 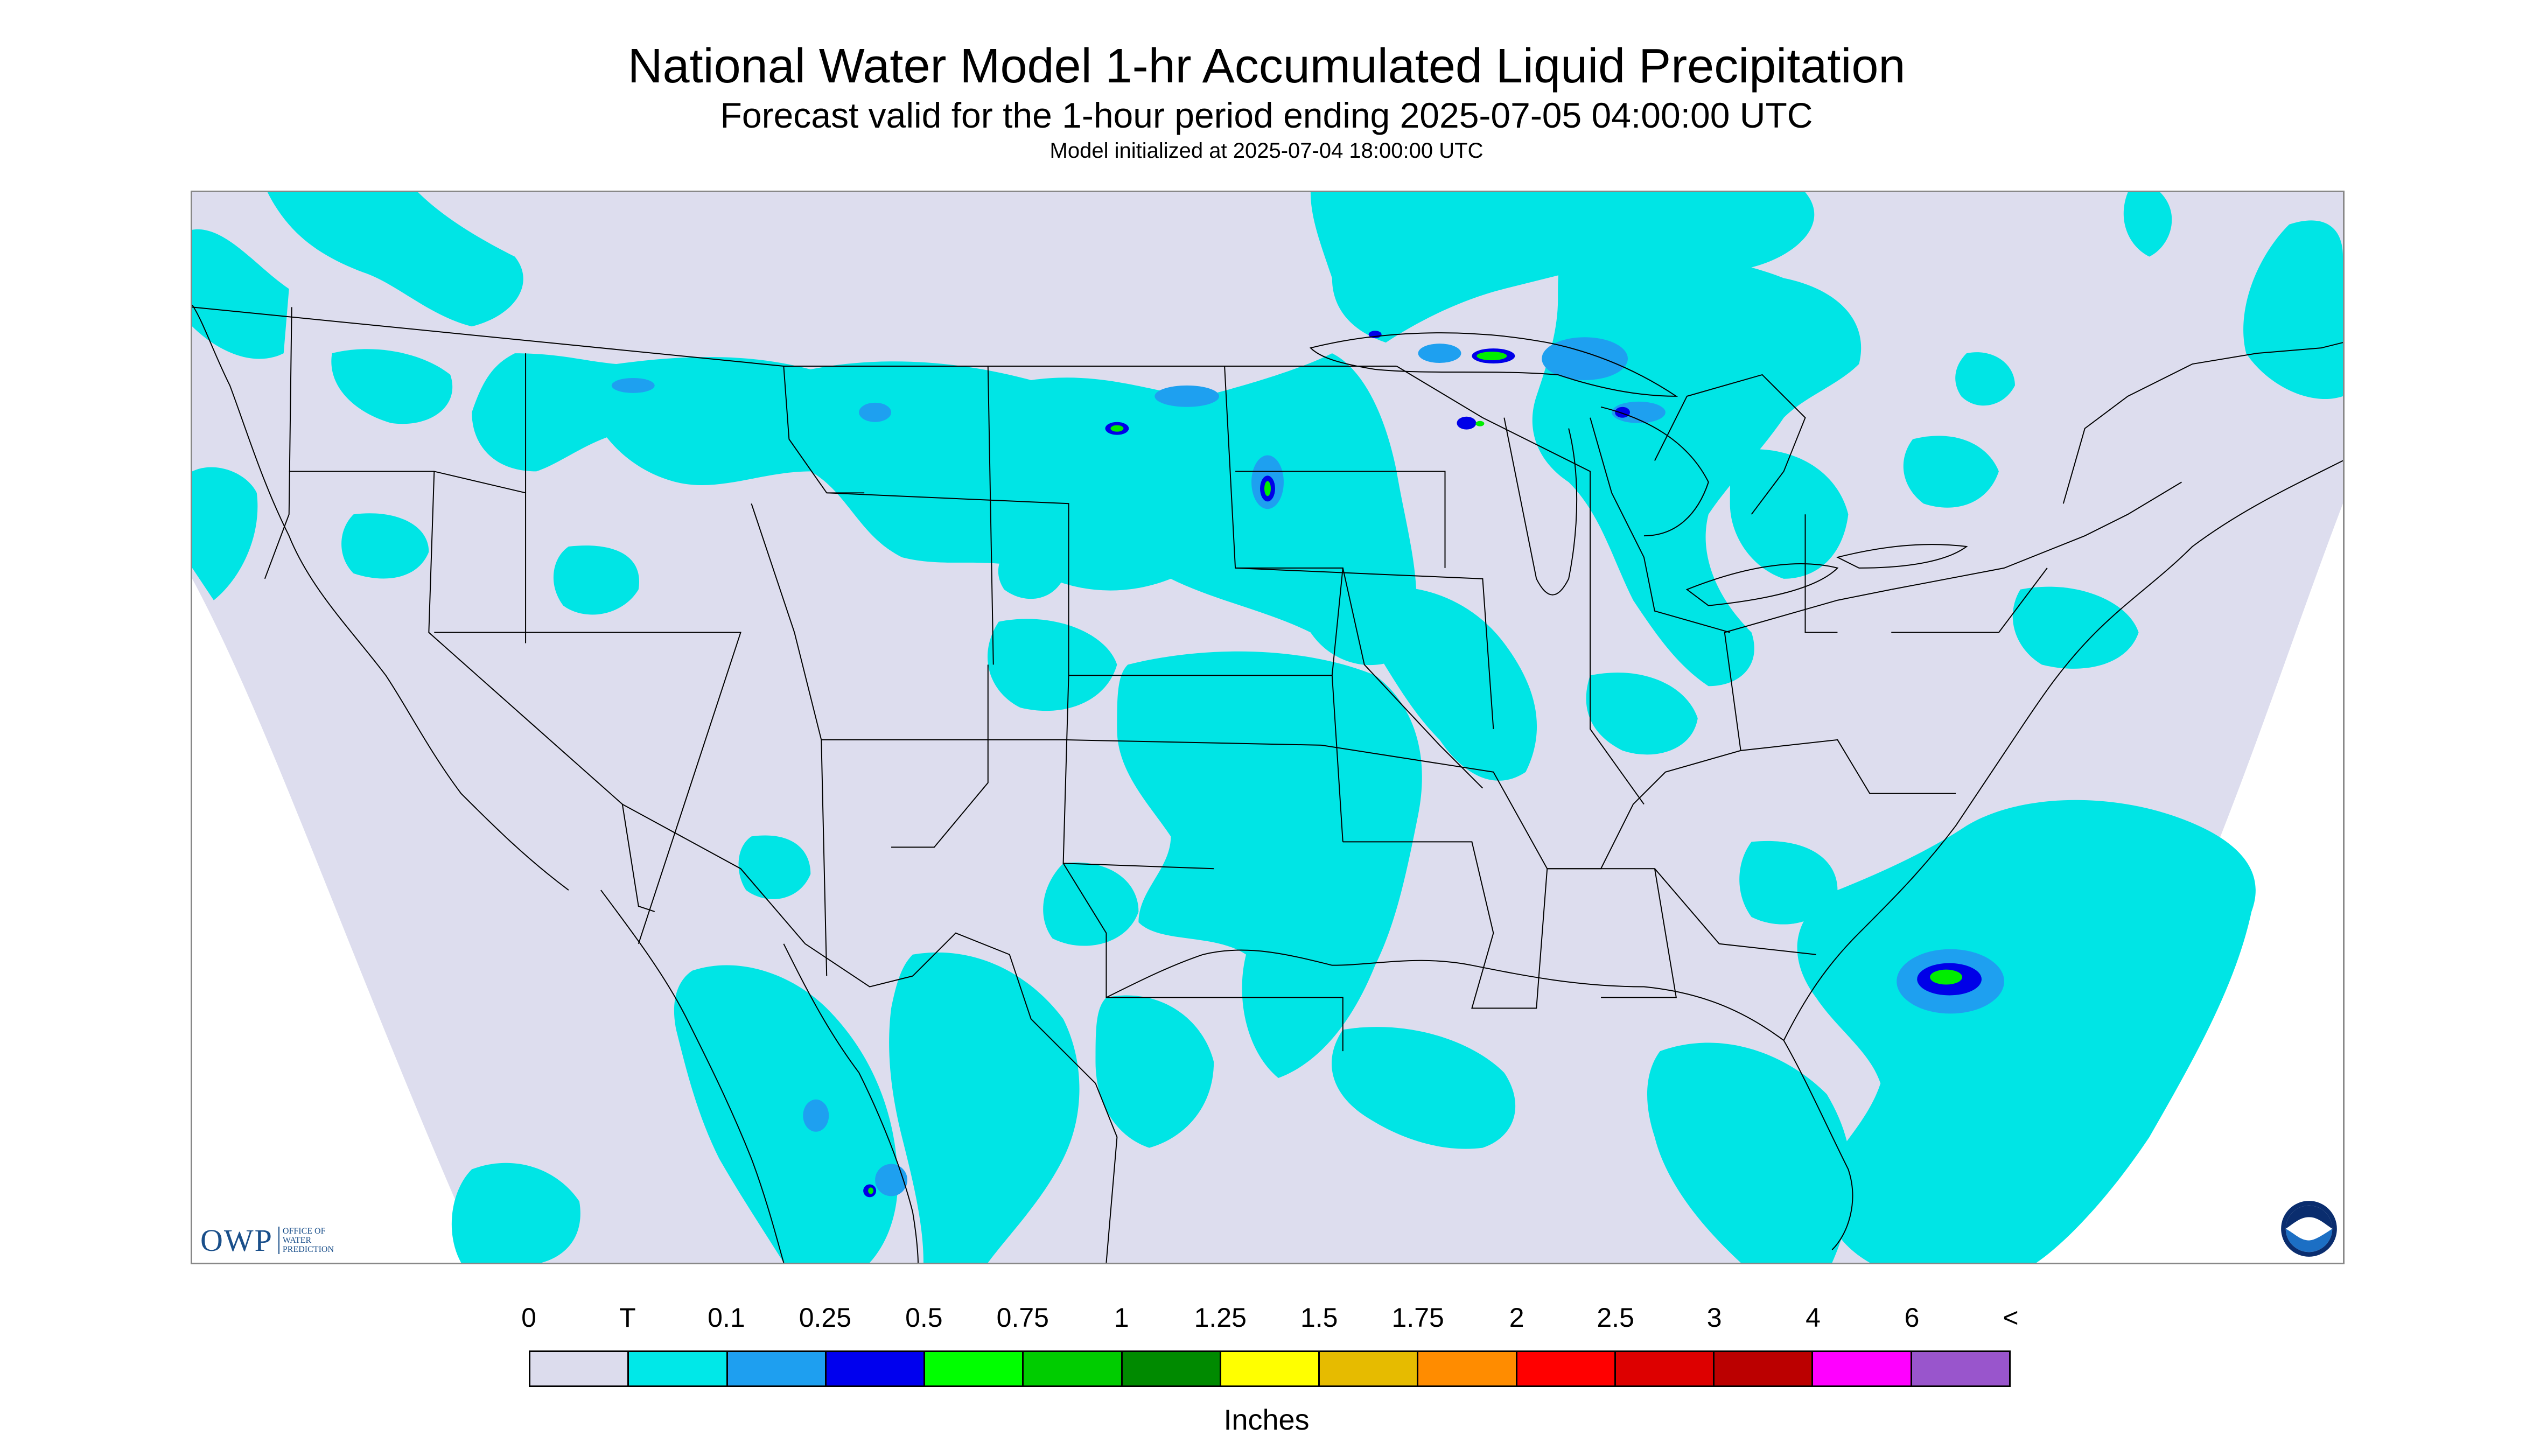 I want to click on owp-logo-mark: OWP, so click(x=236, y=1240).